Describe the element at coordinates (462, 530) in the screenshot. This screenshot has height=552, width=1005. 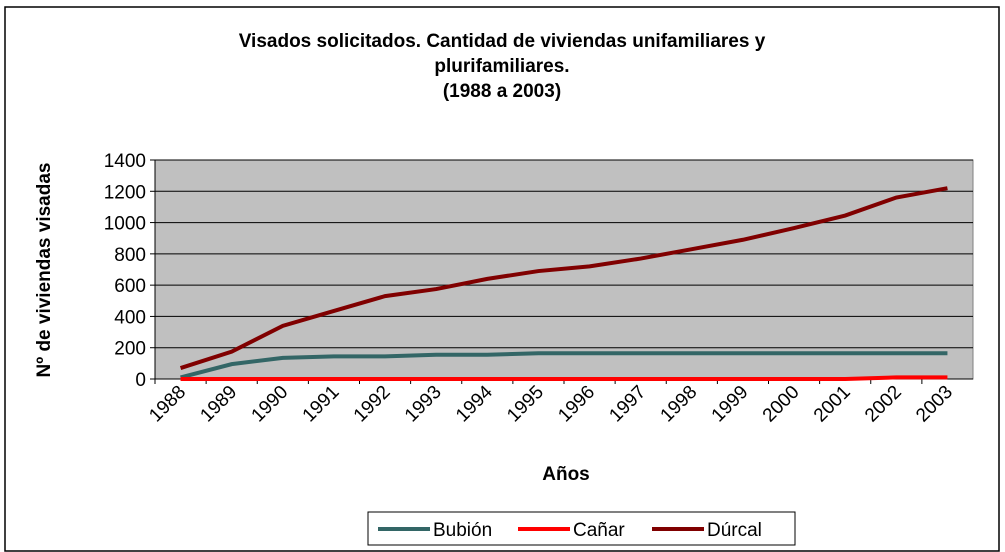
I see `legend-label: Bubión` at that location.